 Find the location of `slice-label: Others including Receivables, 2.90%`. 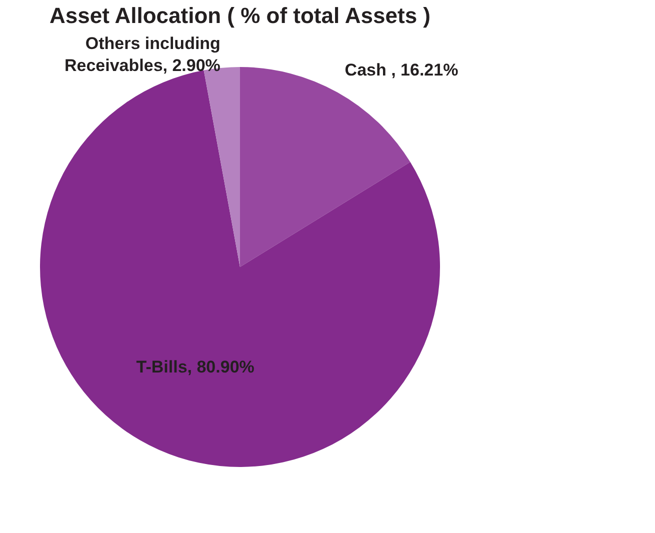

slice-label: Others including Receivables, 2.90% is located at coordinates (142, 54).